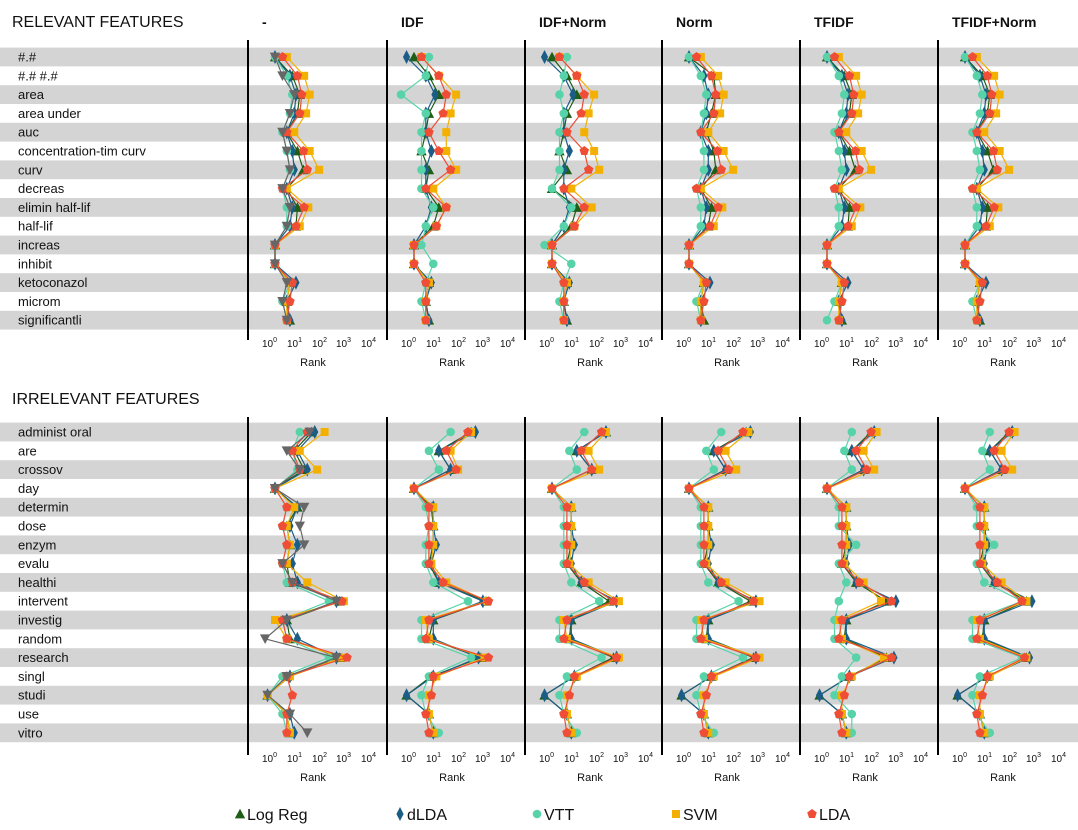 The image size is (1078, 830). Describe the element at coordinates (304, 207) in the screenshot. I see `point-lda-elimin-half-lif` at that location.